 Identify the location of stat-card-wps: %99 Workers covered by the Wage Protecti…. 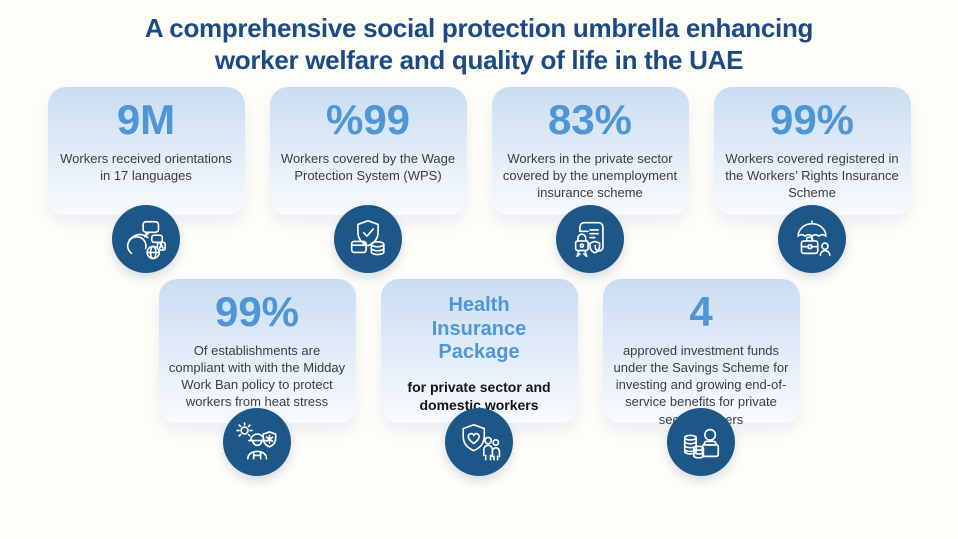
(368, 179).